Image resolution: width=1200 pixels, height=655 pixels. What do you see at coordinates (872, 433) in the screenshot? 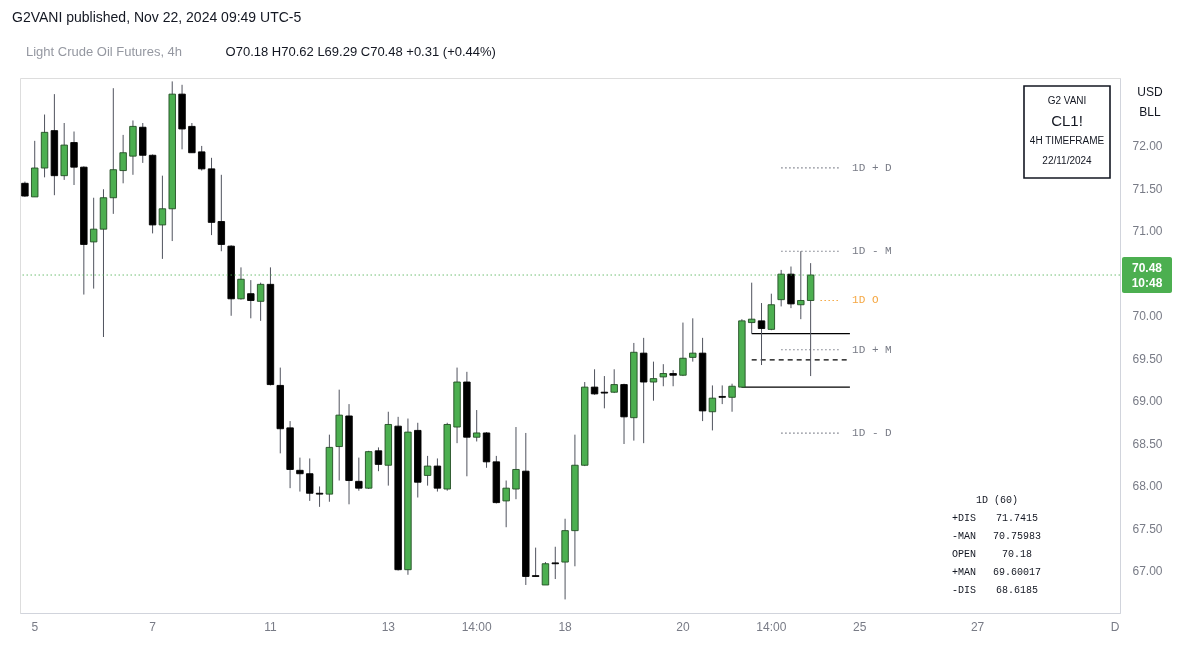
I see `series-label: 1D - D` at bounding box center [872, 433].